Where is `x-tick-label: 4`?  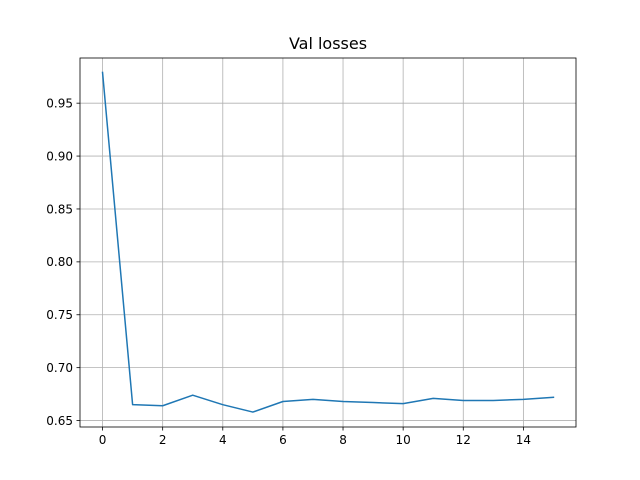
x-tick-label: 4 is located at coordinates (223, 440).